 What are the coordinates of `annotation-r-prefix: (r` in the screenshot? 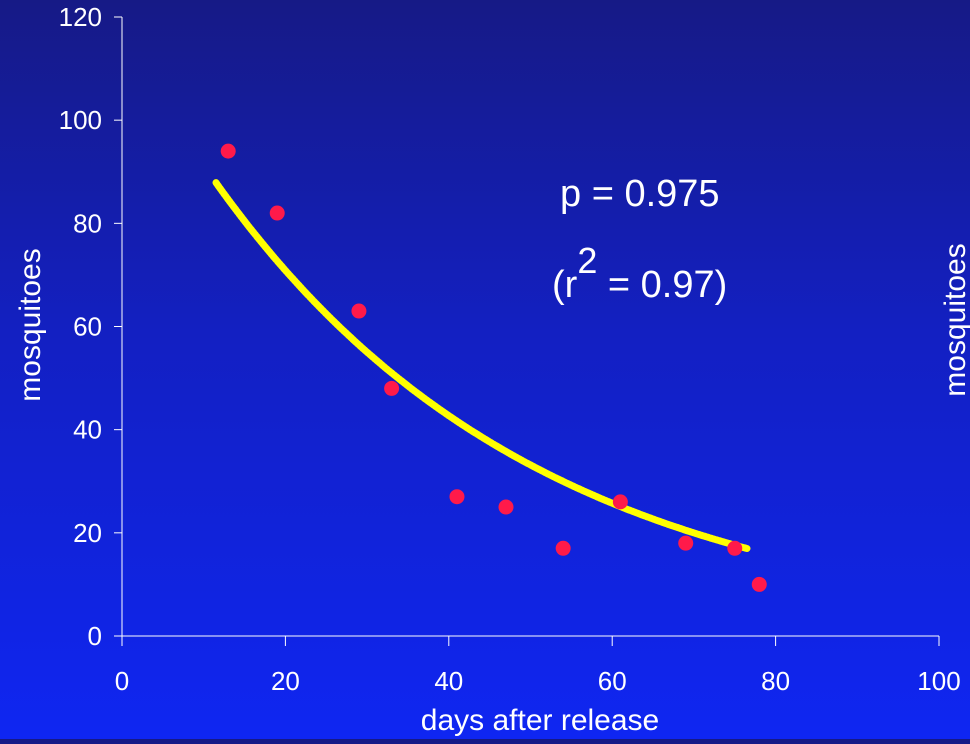 It's located at (565, 285).